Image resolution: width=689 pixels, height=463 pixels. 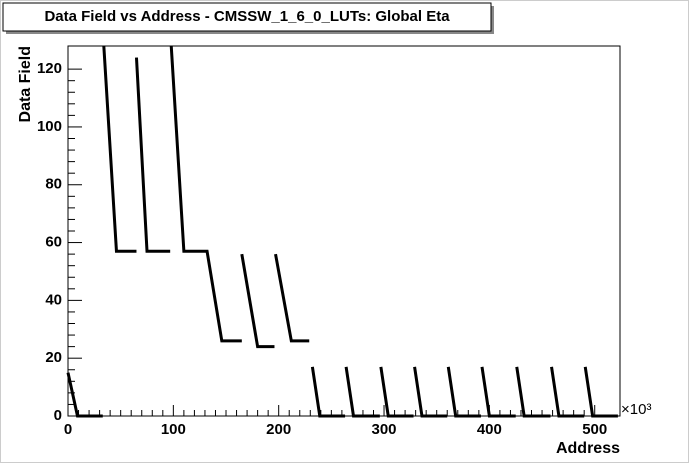 I want to click on y-tick-label: 0, so click(x=58, y=415).